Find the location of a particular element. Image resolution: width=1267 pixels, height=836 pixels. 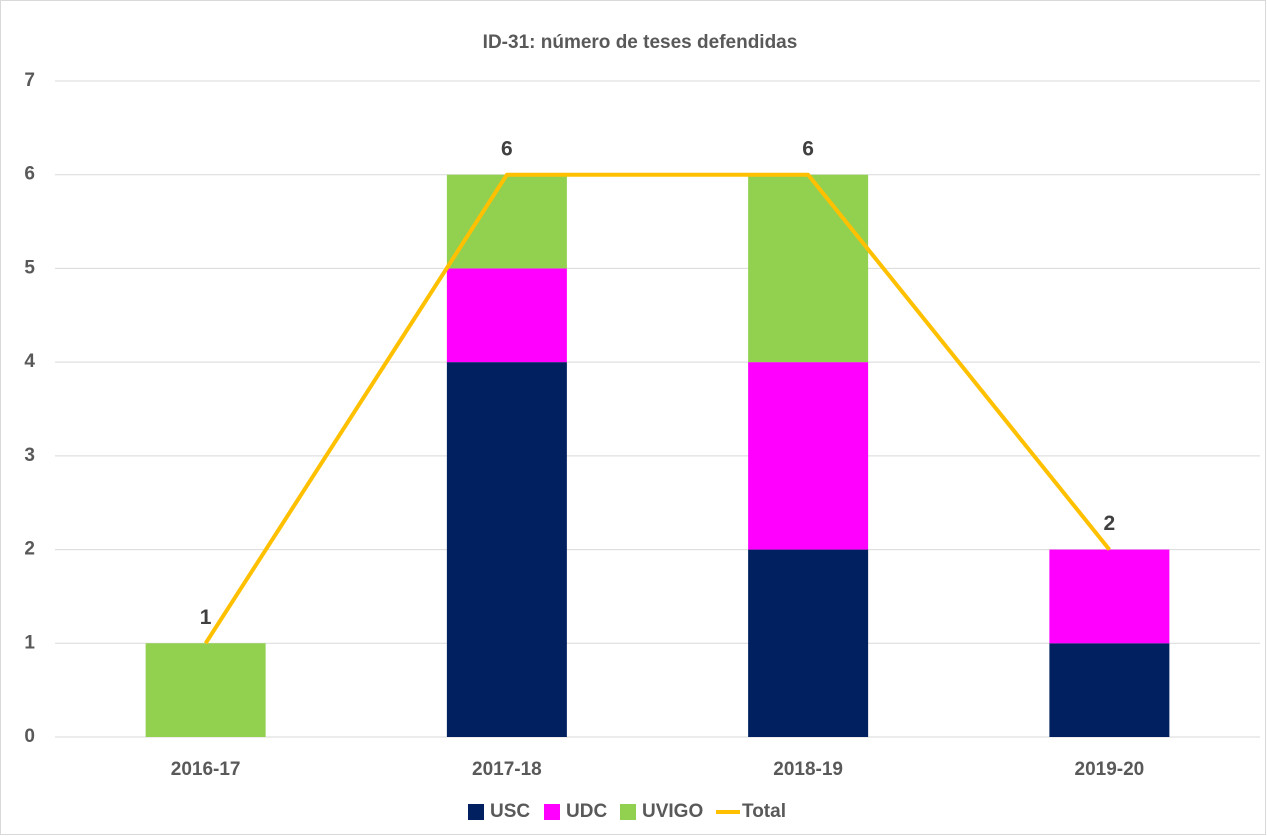

x-tick-label: 2019-20 is located at coordinates (1110, 769).